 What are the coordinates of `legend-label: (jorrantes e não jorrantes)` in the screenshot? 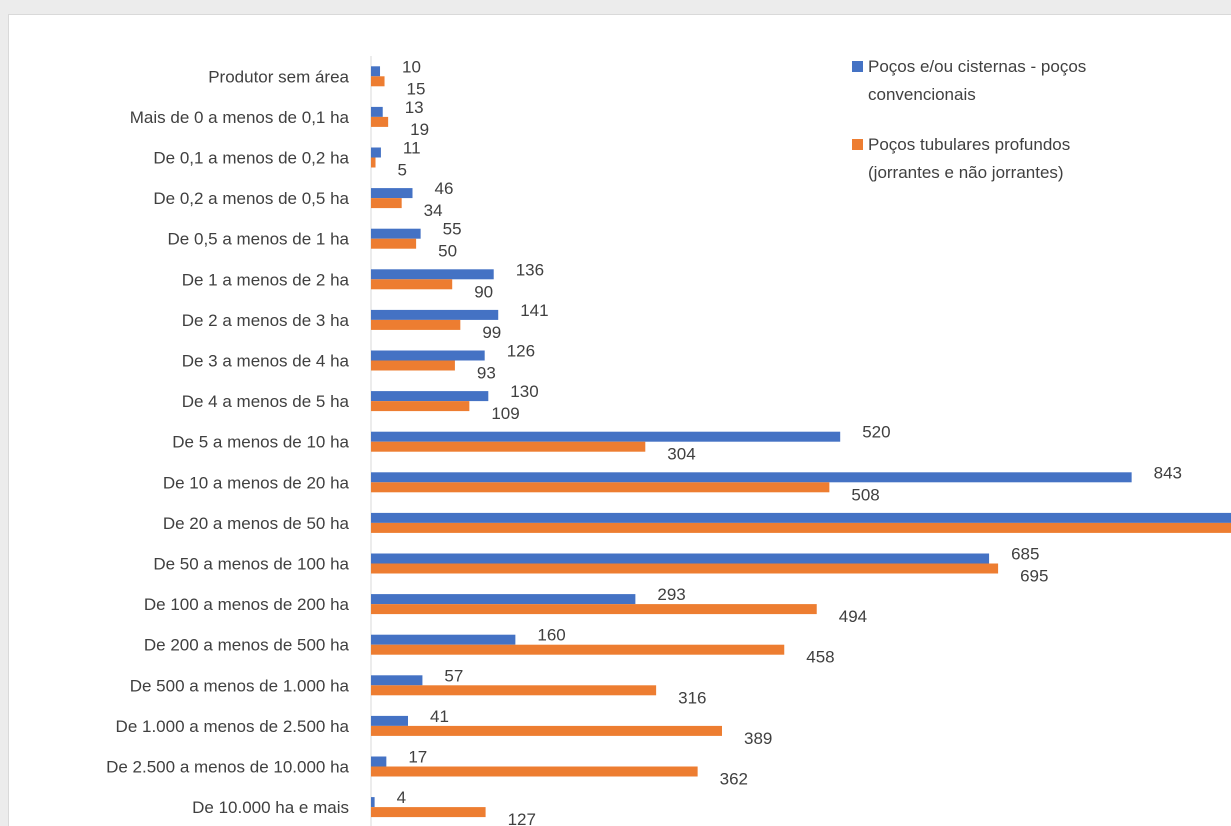 It's located at (966, 172).